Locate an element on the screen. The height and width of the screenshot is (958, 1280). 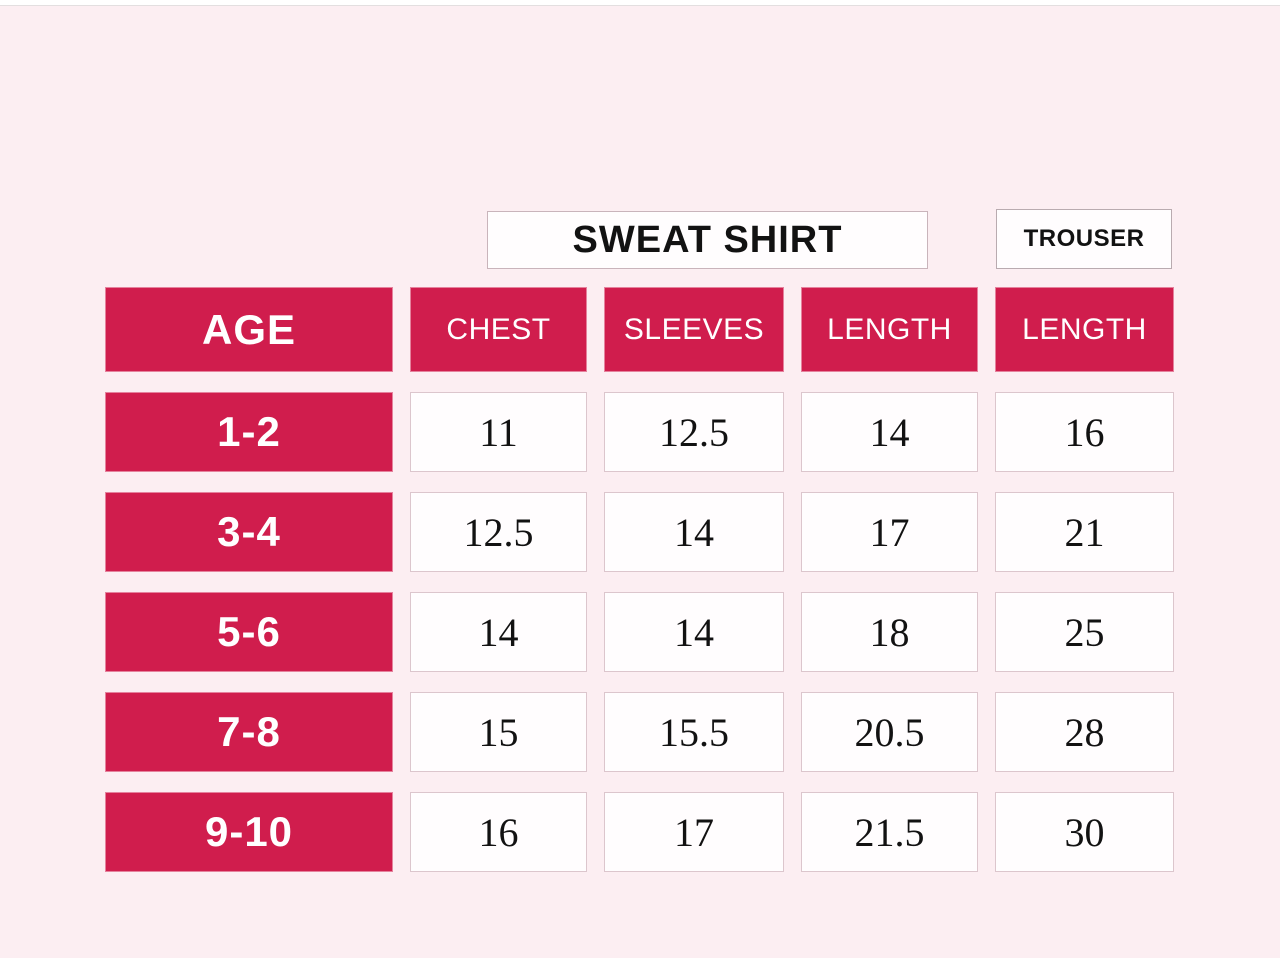
age-row-label: 7-8 is located at coordinates (249, 732).